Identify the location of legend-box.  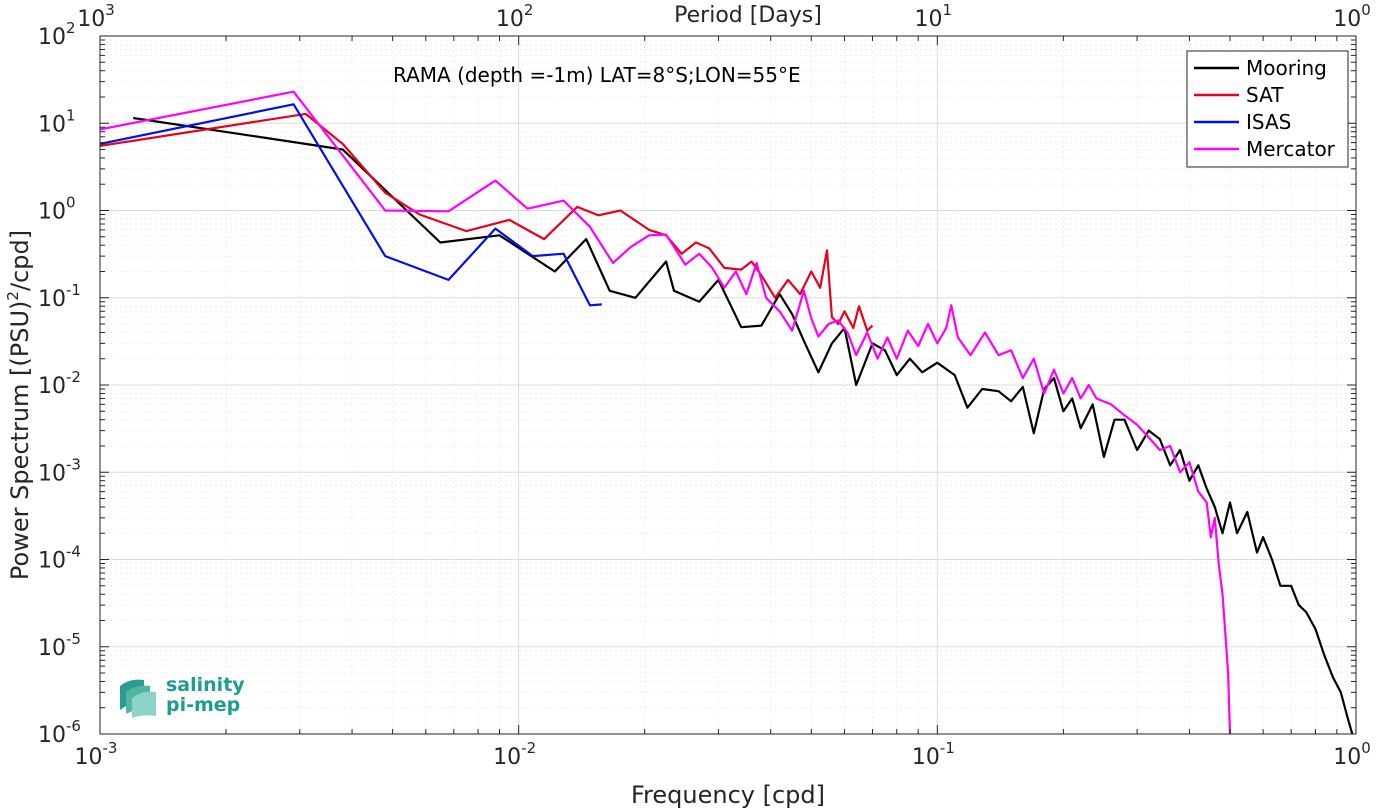
(1267, 109).